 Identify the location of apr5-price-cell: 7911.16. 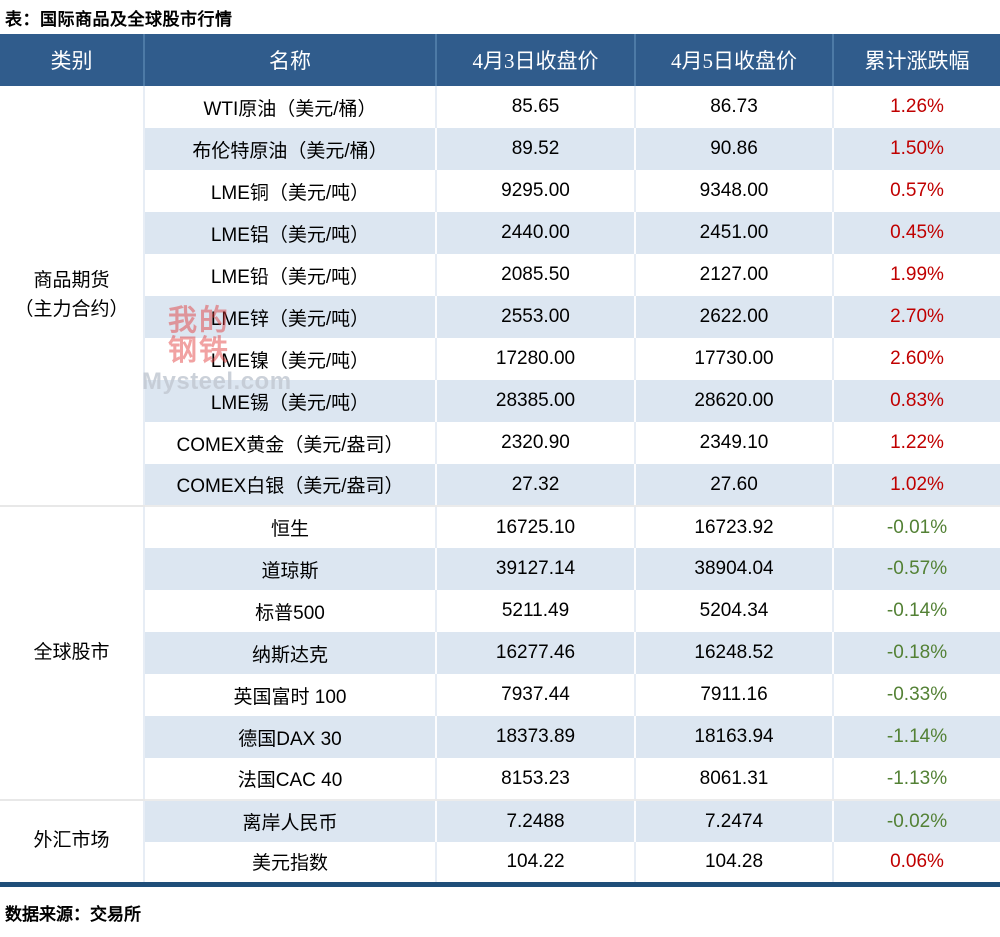
(734, 695).